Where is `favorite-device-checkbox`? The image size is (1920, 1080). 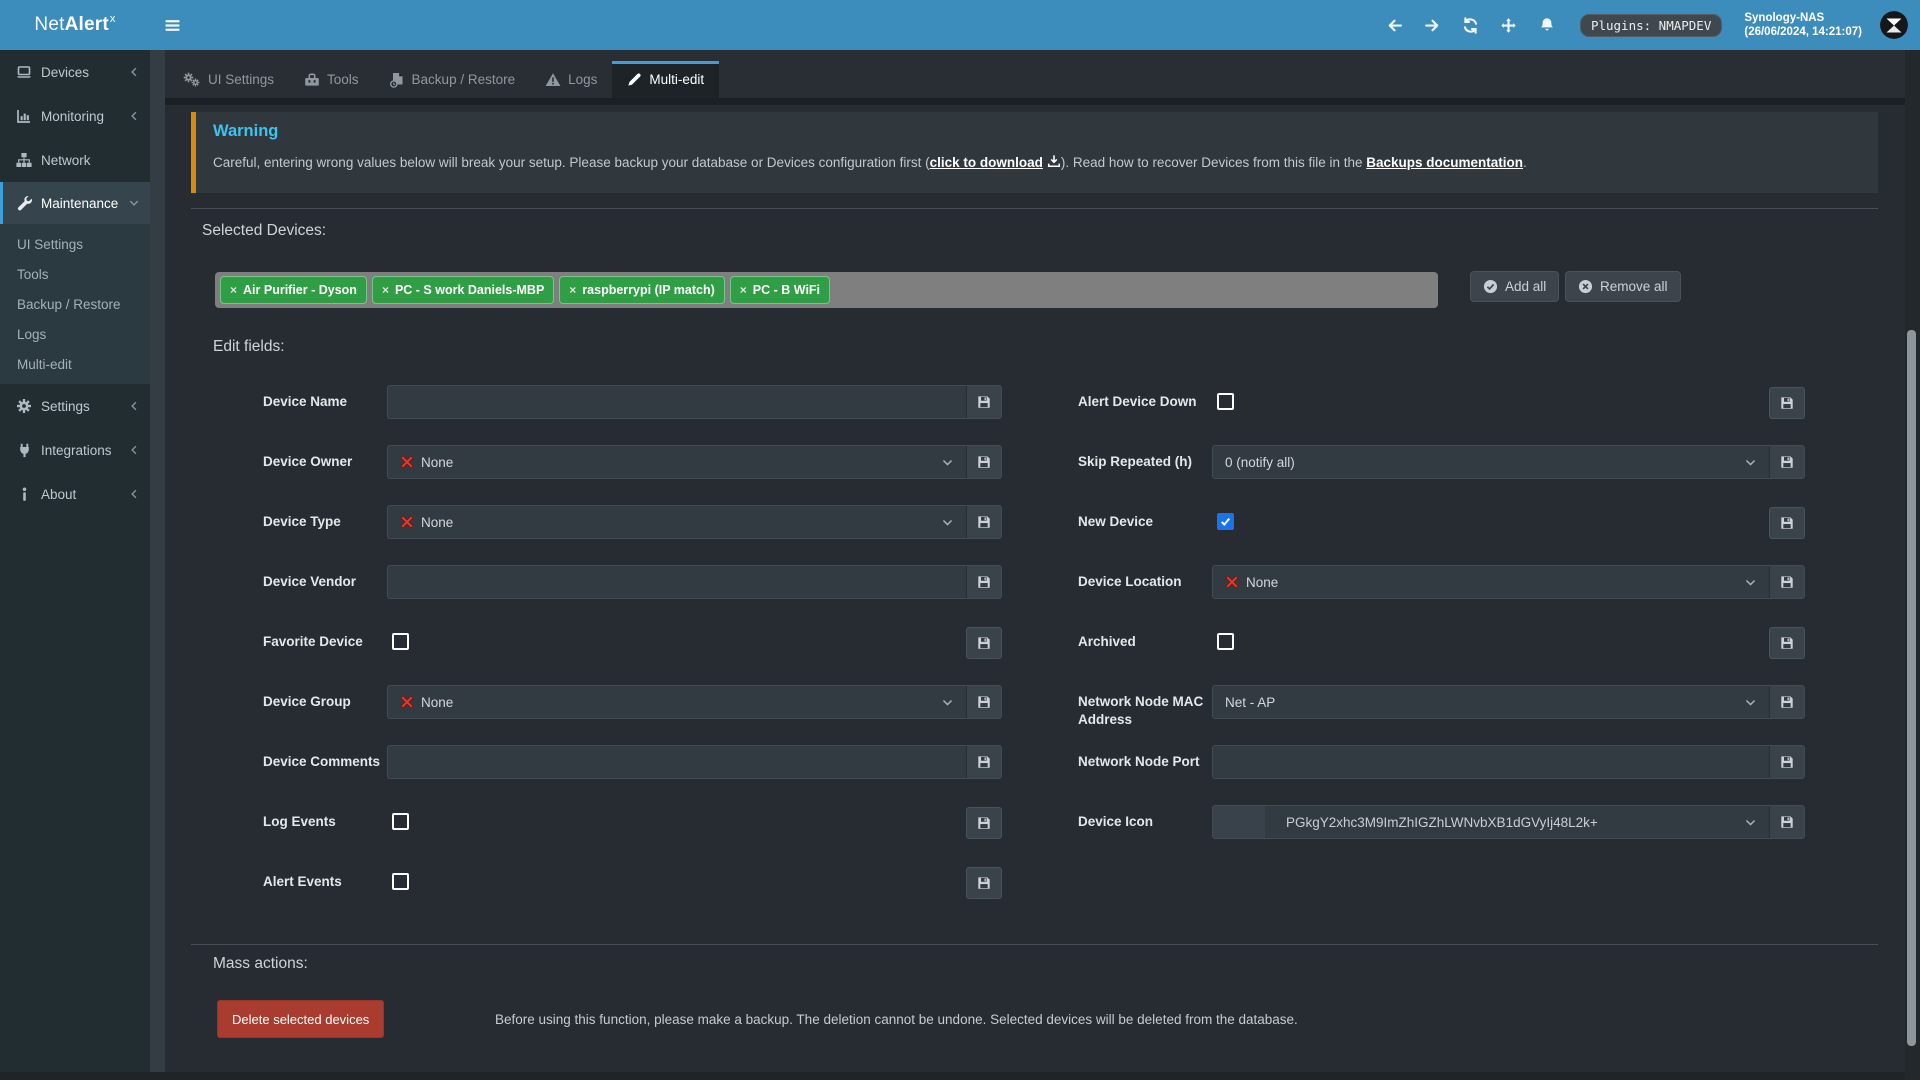 favorite-device-checkbox is located at coordinates (400, 641).